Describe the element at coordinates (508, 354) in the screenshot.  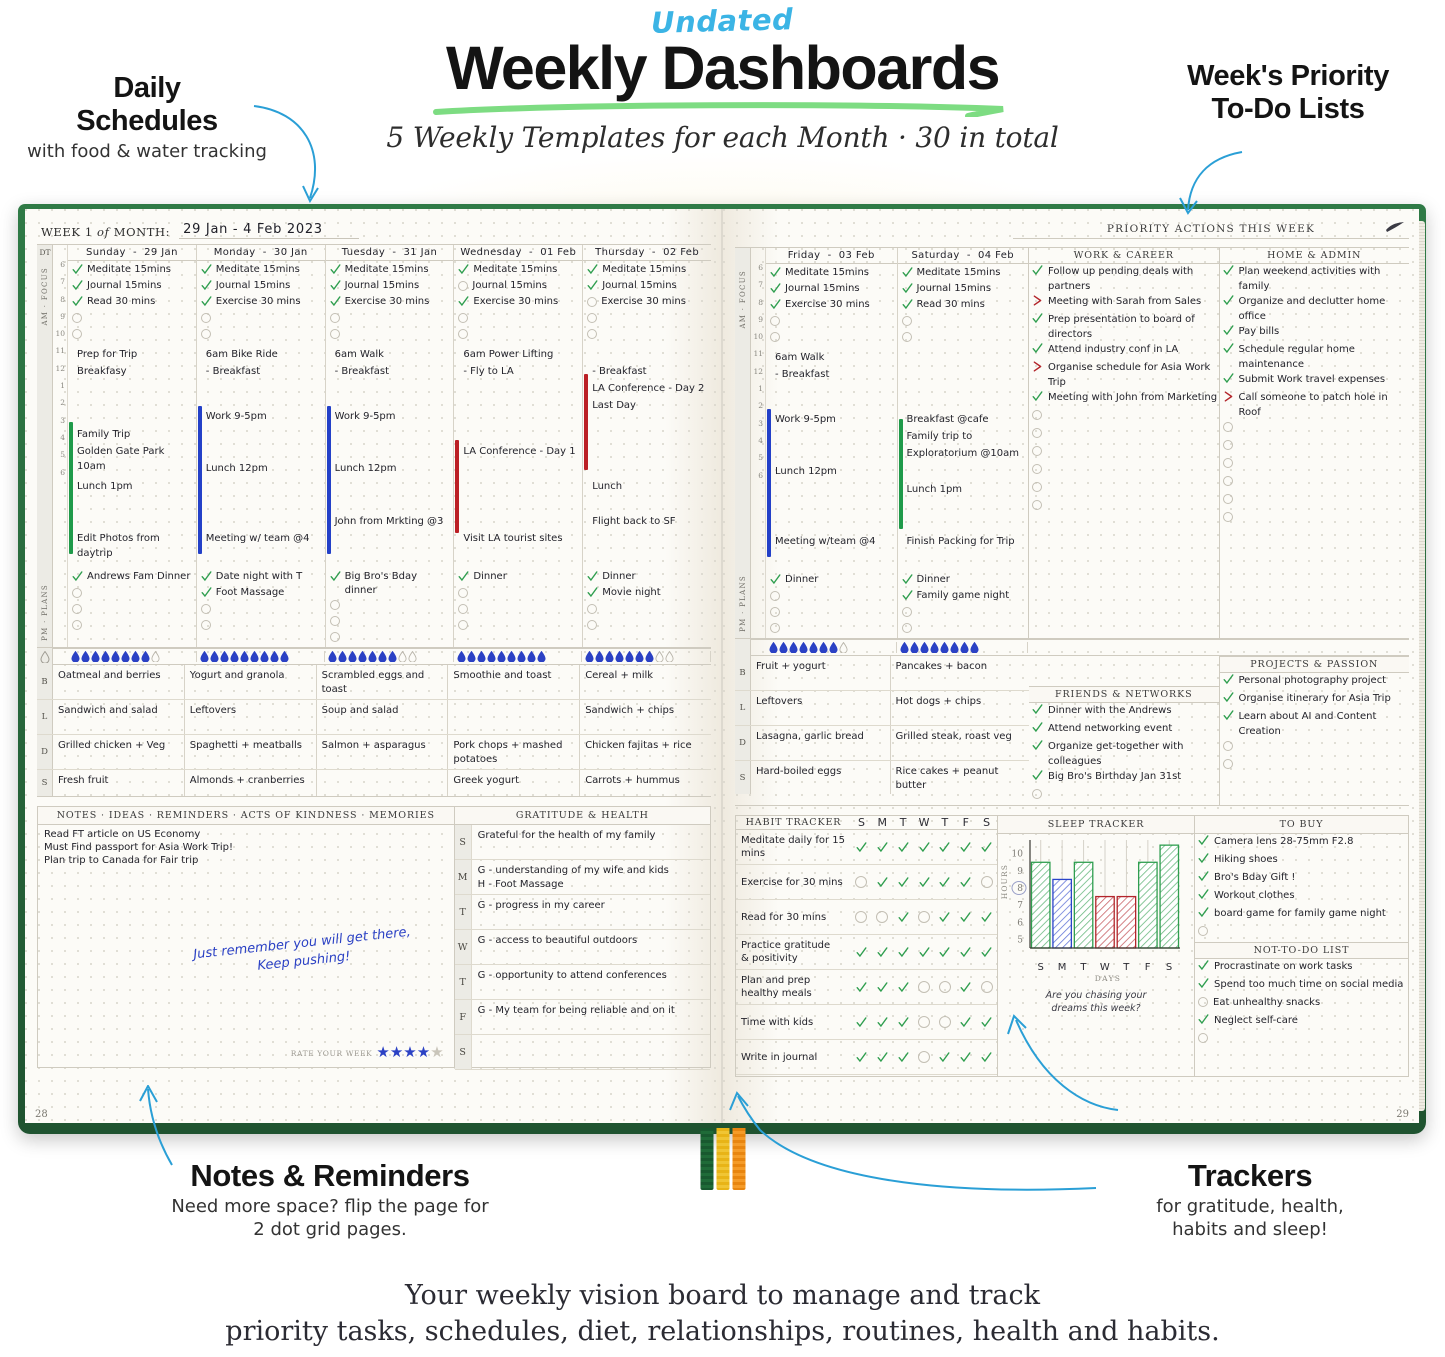
I see `schedule-event: 6am Power Lifting` at that location.